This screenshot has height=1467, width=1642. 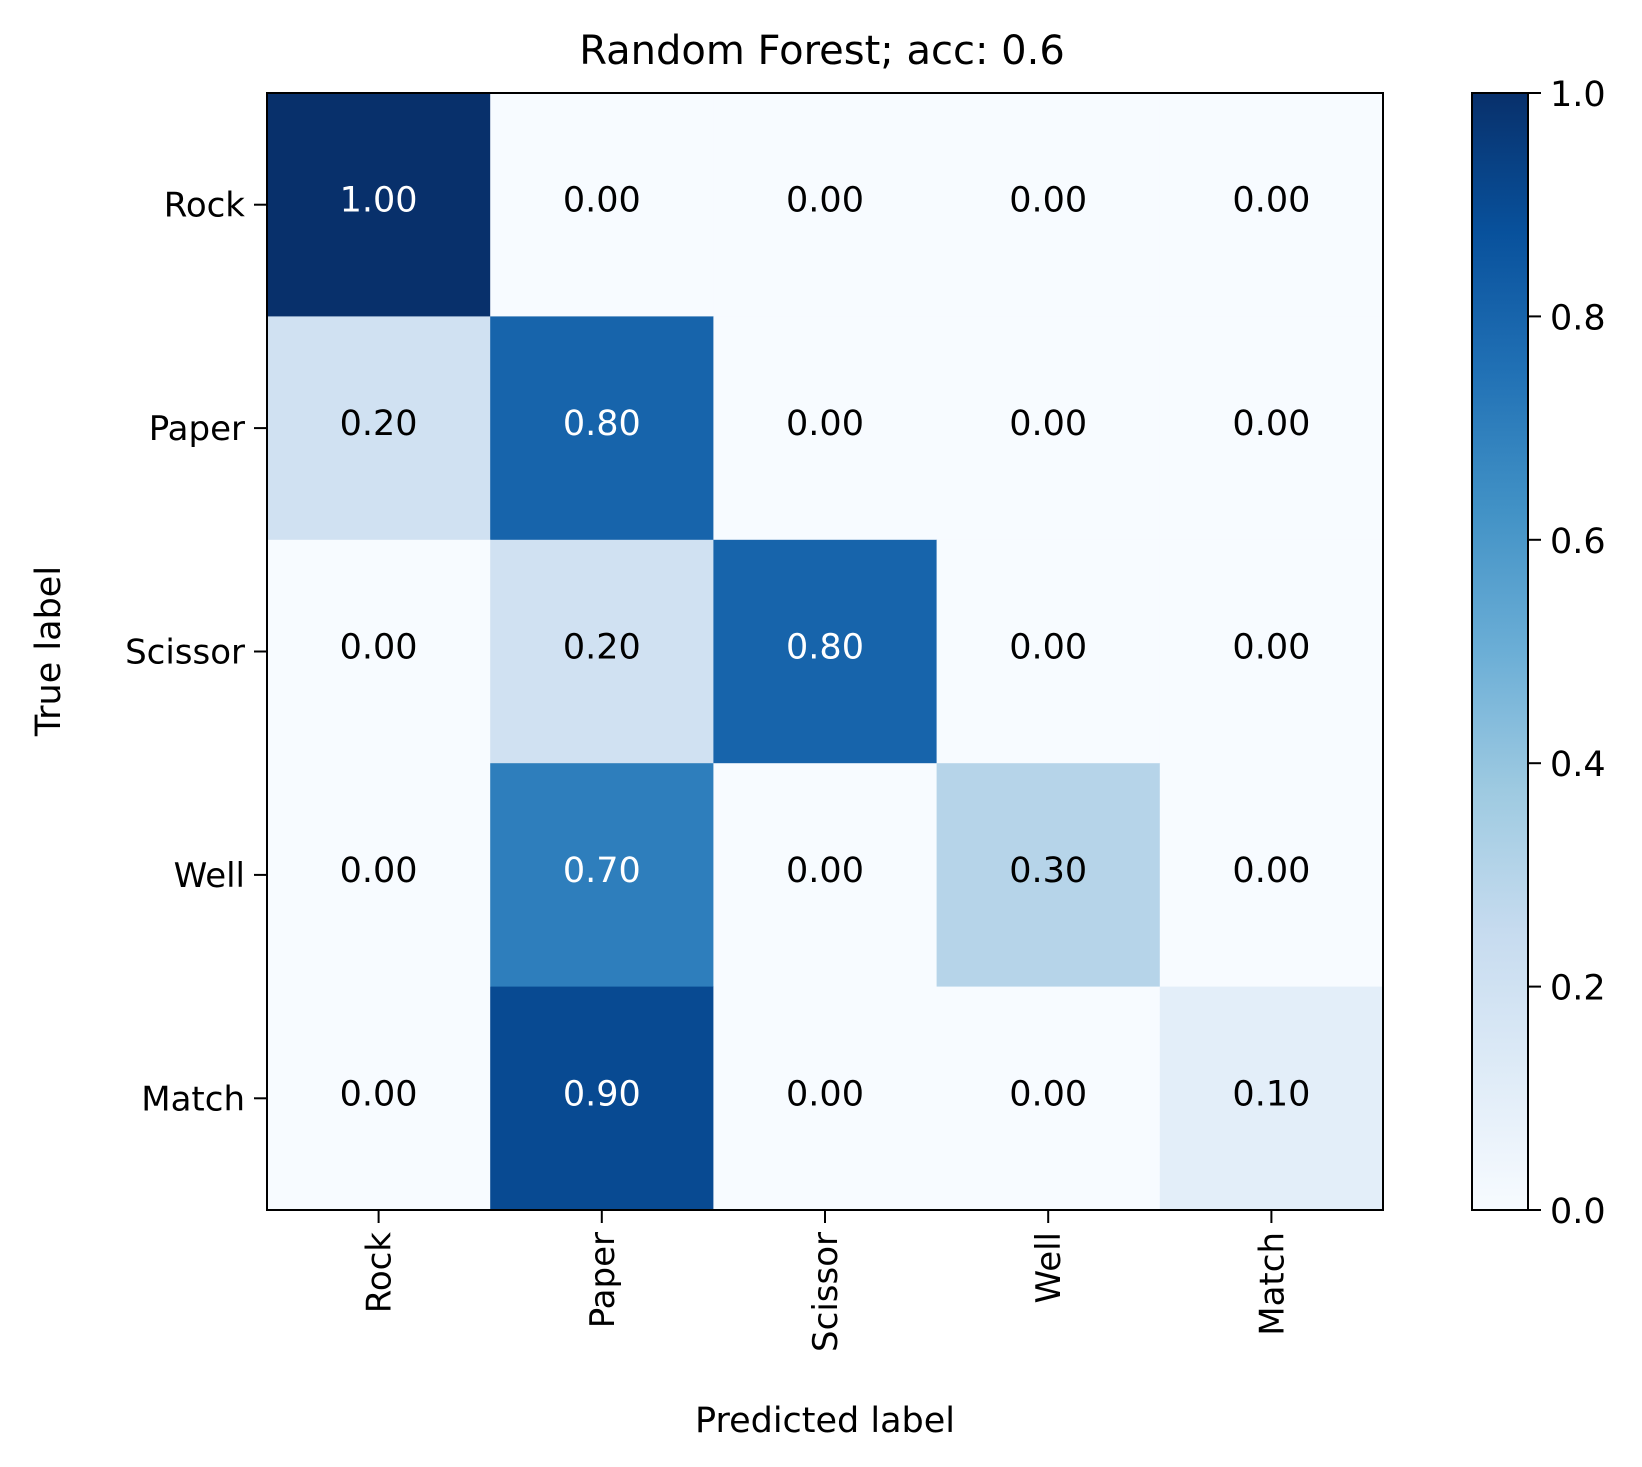 I want to click on cell-value-label: 0.30, so click(x=1048, y=871).